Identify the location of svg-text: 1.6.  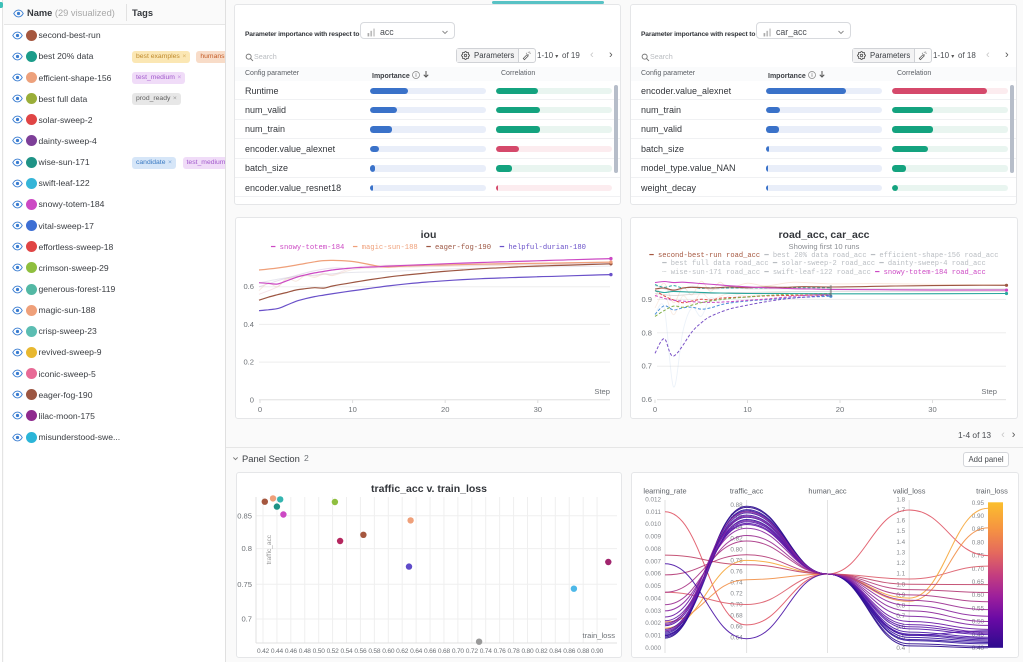
(900, 521).